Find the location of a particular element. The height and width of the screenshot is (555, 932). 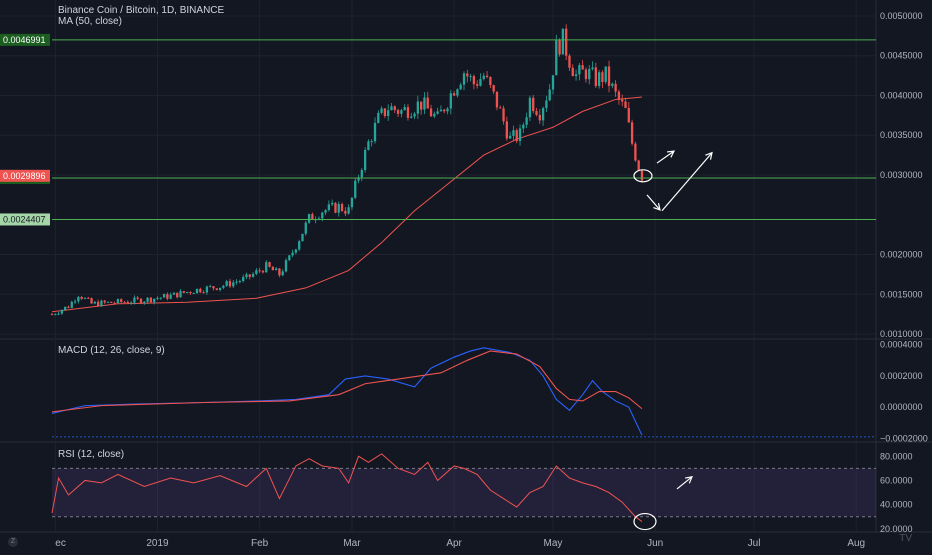

annotation-arrow-up-long is located at coordinates (687, 182).